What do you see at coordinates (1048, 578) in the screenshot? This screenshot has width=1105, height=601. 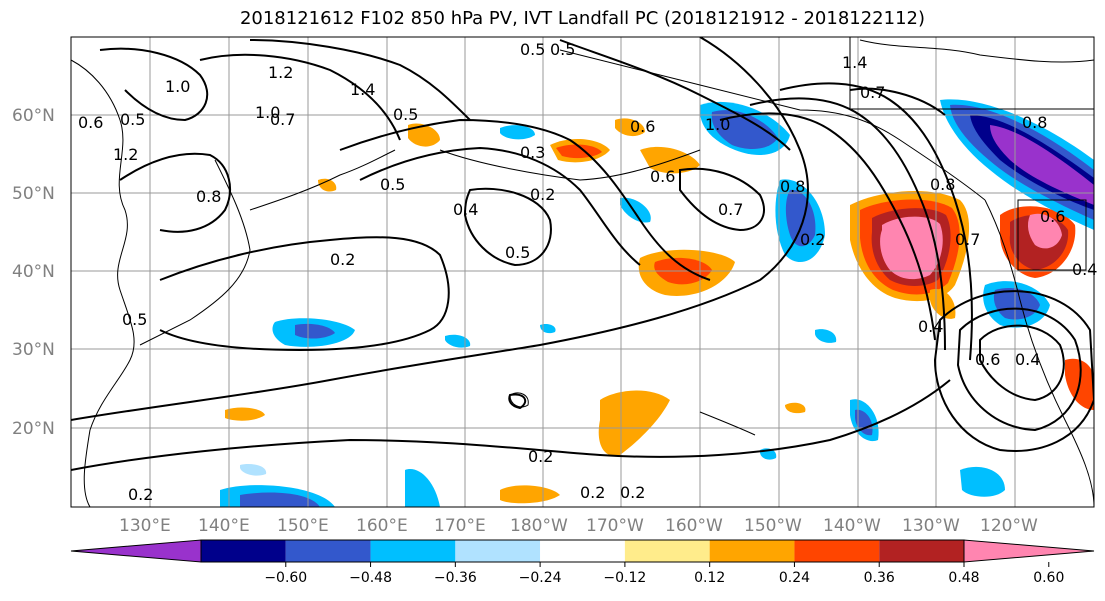 I see `colorbar-tick-label: 0.60` at bounding box center [1048, 578].